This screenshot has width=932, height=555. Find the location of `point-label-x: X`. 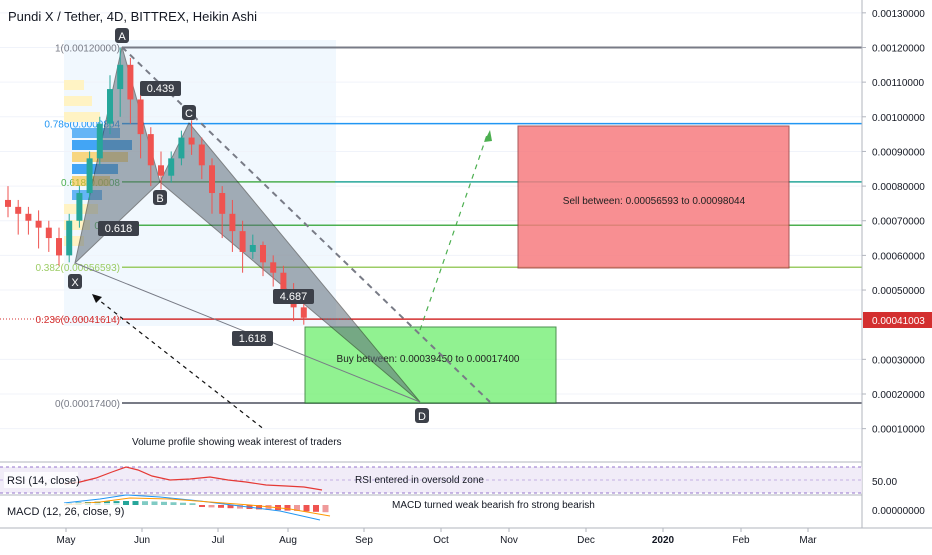

point-label-x: X is located at coordinates (75, 283).